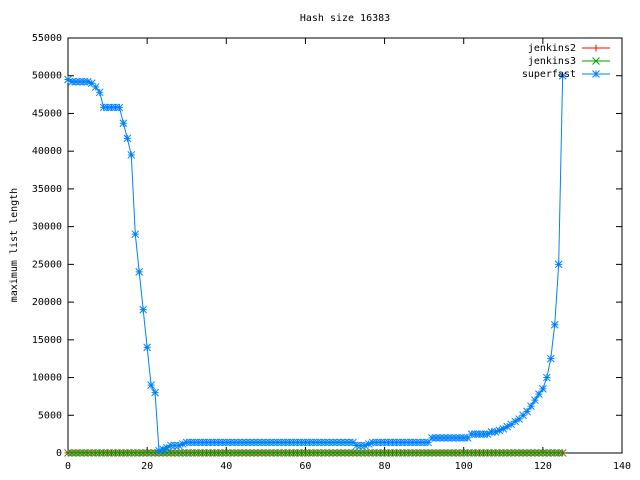 This screenshot has width=640, height=480. What do you see at coordinates (464, 466) in the screenshot?
I see `x-tick-label: 100` at bounding box center [464, 466].